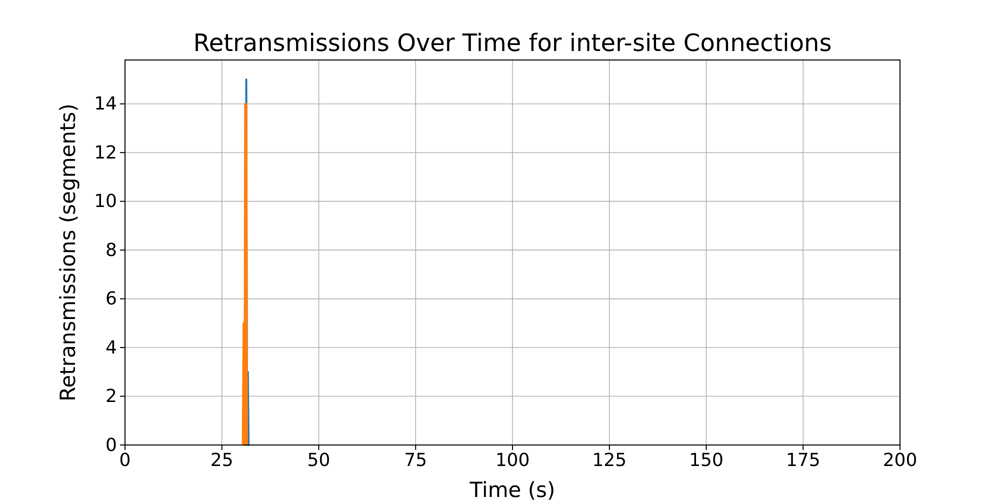  Describe the element at coordinates (512, 460) in the screenshot. I see `x-tick-label: 100` at that location.